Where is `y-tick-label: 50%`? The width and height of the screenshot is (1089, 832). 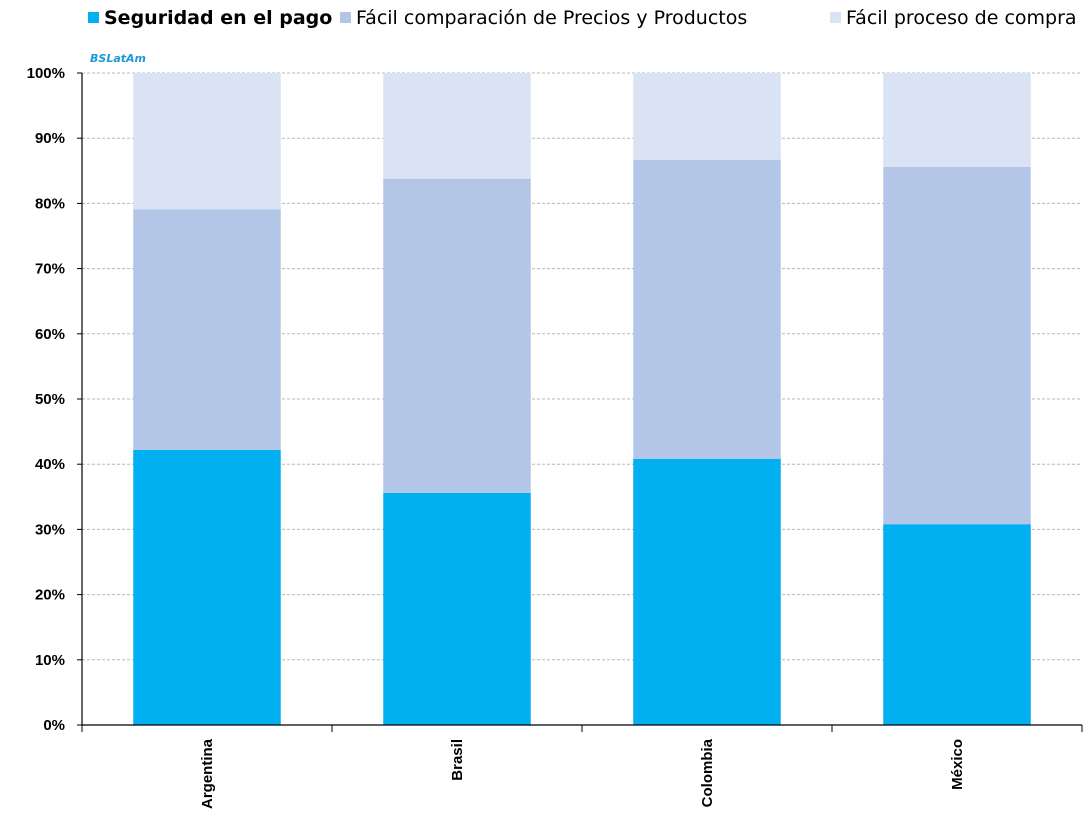
y-tick-label: 50% is located at coordinates (50, 399).